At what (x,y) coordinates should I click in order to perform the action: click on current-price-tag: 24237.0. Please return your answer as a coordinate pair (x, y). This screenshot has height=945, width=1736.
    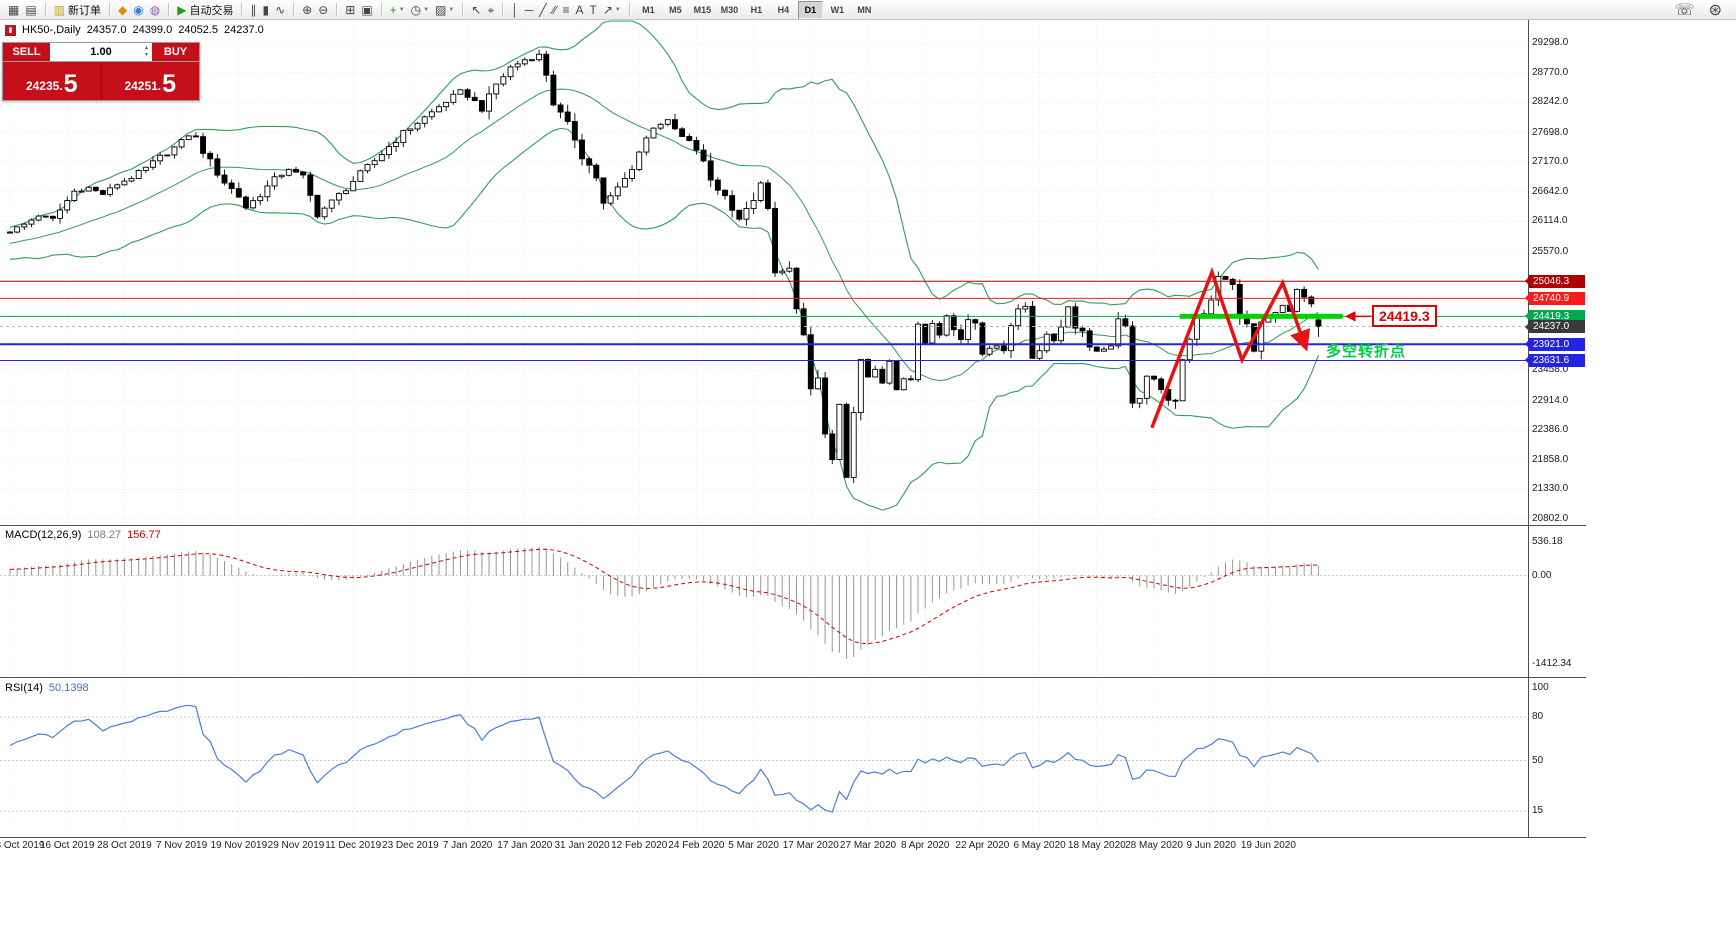
    Looking at the image, I should click on (1555, 327).